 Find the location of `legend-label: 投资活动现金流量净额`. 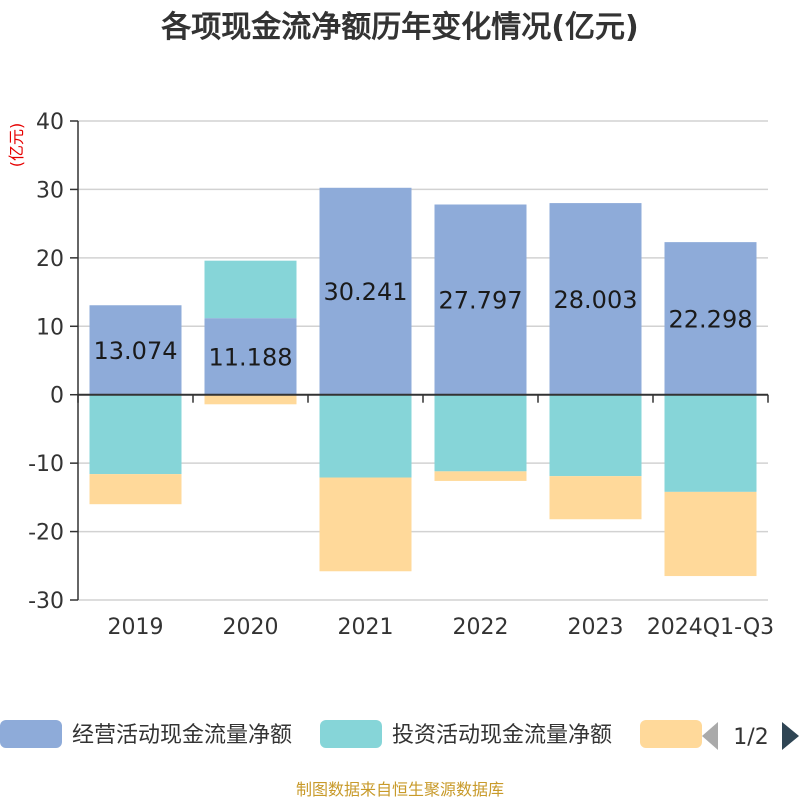

legend-label: 投资活动现金流量净额 is located at coordinates (502, 735).